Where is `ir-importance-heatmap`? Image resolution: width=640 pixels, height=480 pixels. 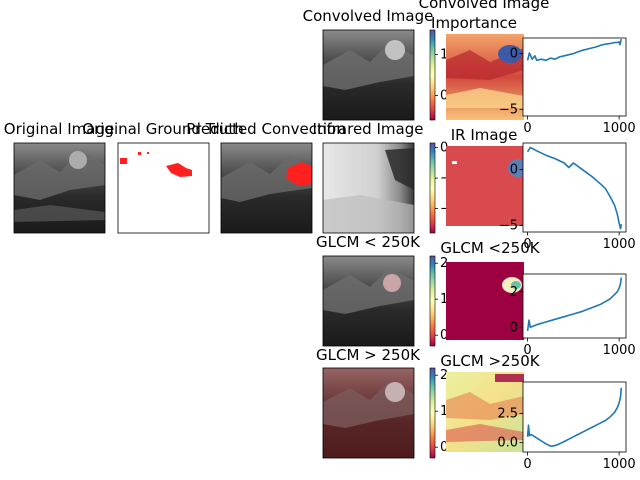 ir-importance-heatmap is located at coordinates (487, 186).